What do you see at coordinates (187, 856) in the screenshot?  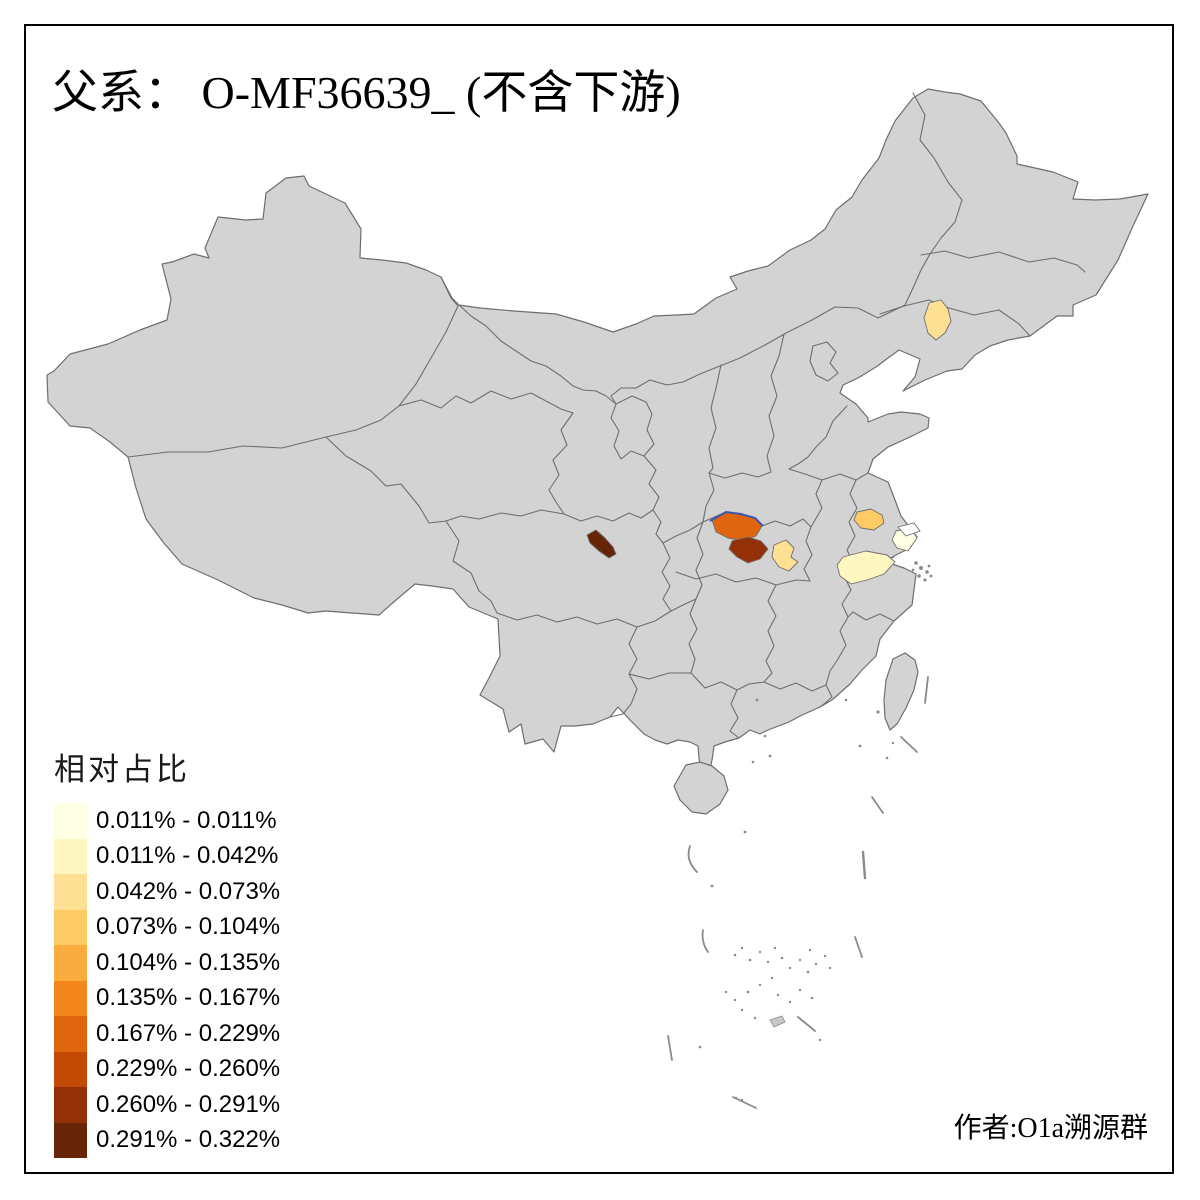 I see `legend-range-label: 0.011% - 0.042%` at bounding box center [187, 856].